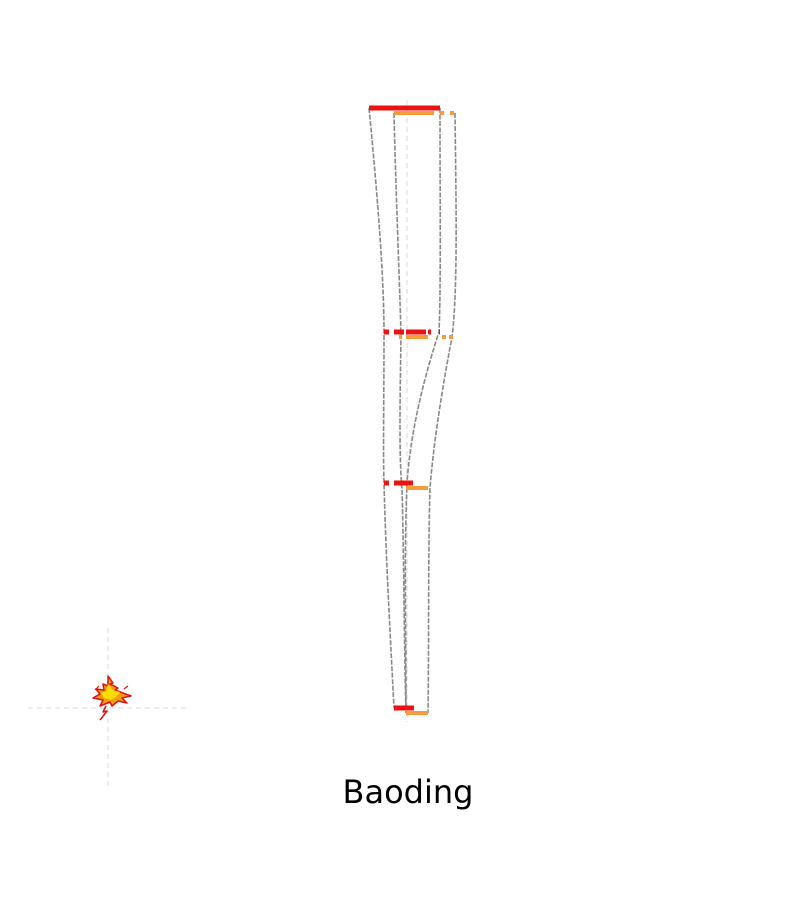 Image resolution: width=800 pixels, height=900 pixels. Describe the element at coordinates (381, 408) in the screenshot. I see `left-band-outer-edge` at that location.